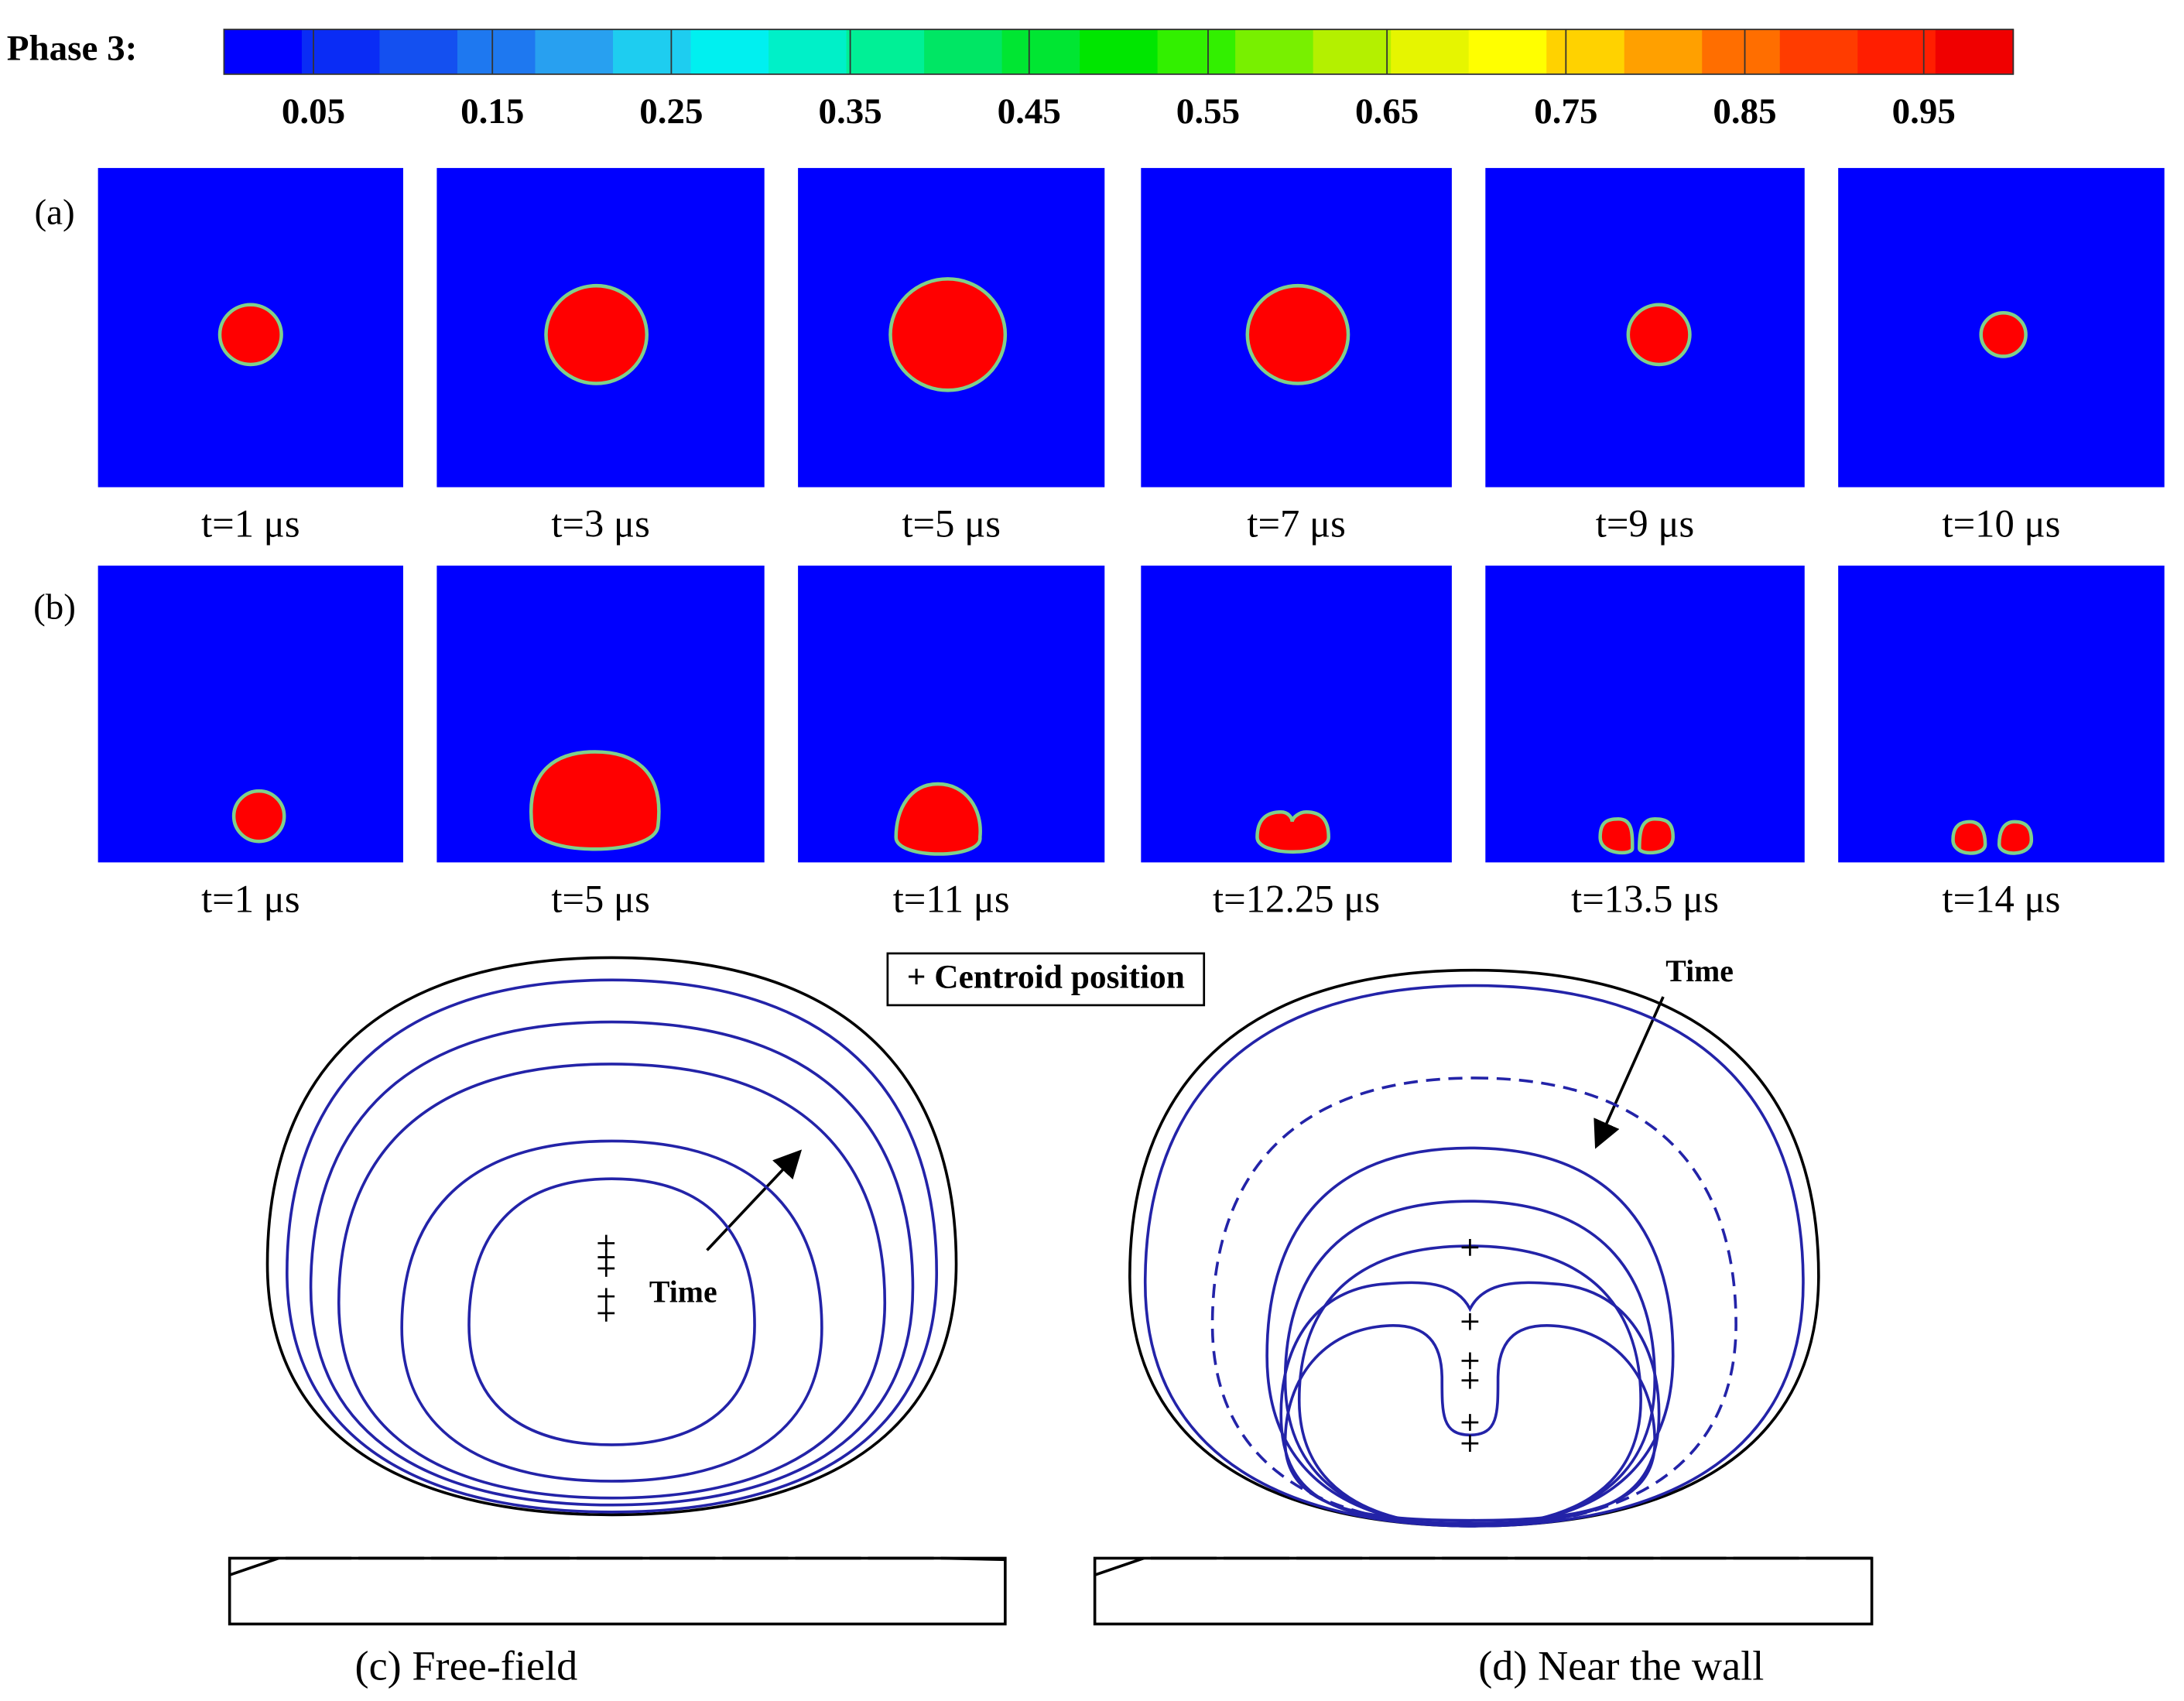  I want to click on frame-caption: t=12.25 μs, so click(1296, 898).